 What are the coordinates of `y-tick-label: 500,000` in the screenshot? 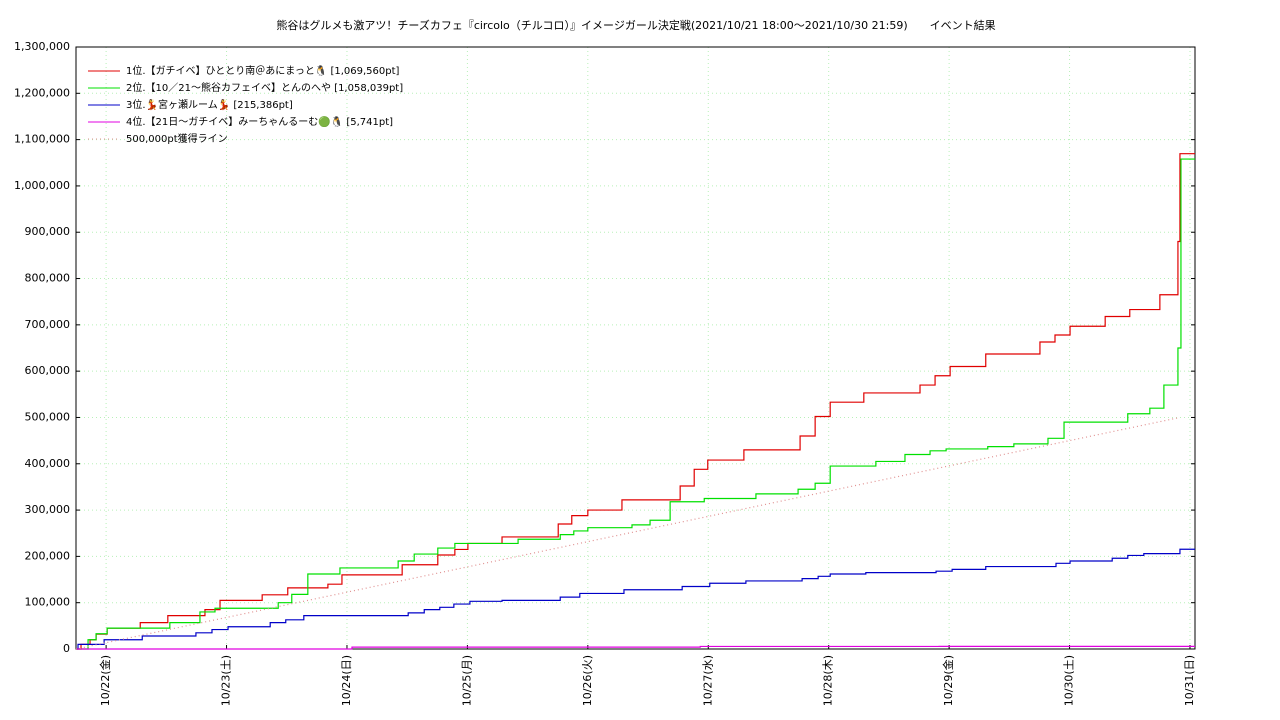 It's located at (48, 416).